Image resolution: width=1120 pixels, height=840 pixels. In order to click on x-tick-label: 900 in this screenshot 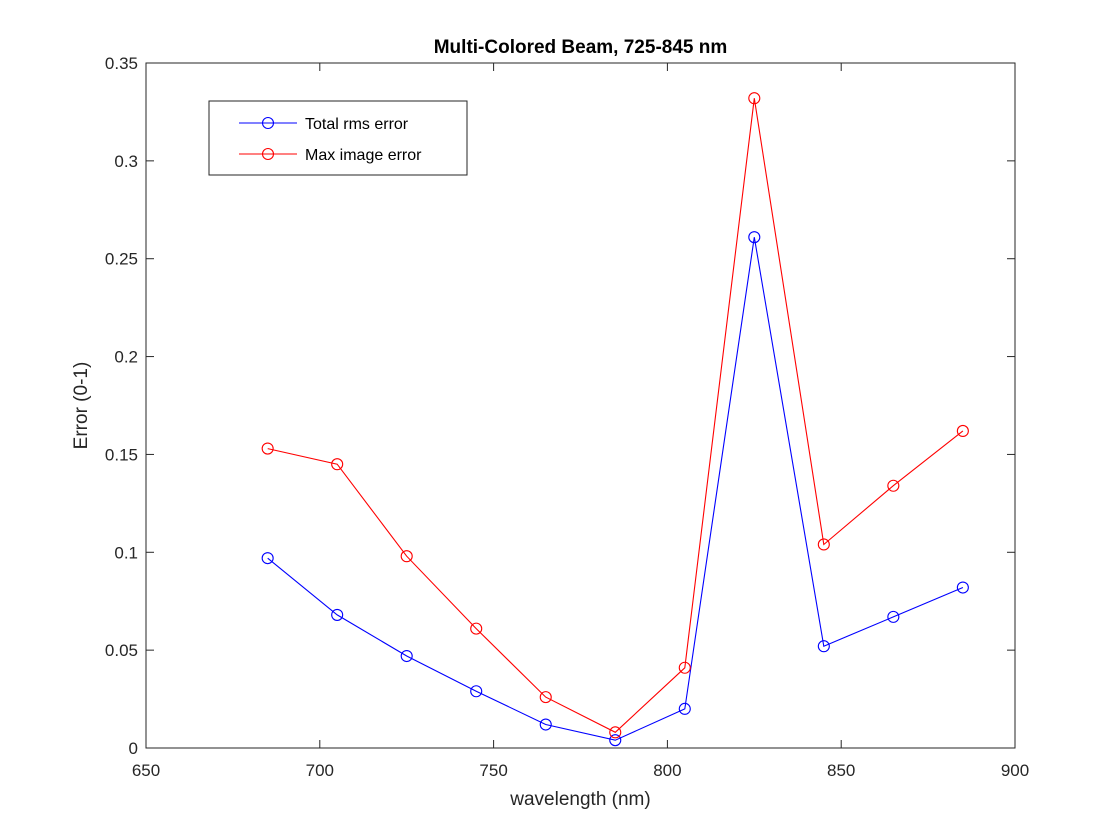, I will do `click(1015, 770)`.